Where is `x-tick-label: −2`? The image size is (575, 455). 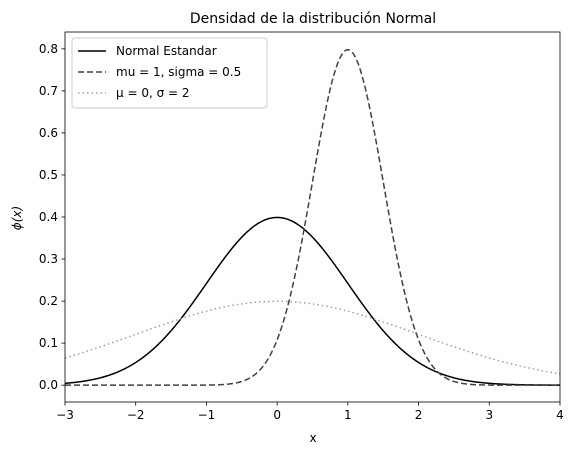
x-tick-label: −2 is located at coordinates (136, 415).